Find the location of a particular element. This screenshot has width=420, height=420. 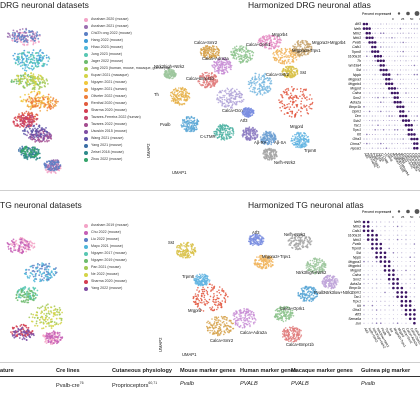

drg-cluster-label: Aβ-RA is located at coordinates (260, 142).